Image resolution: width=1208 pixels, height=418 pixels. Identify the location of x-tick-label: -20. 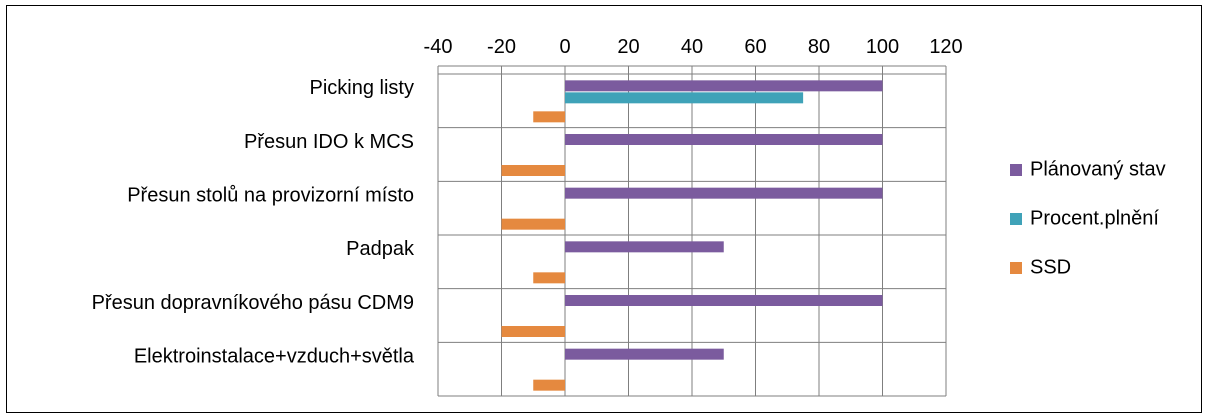
(501, 47).